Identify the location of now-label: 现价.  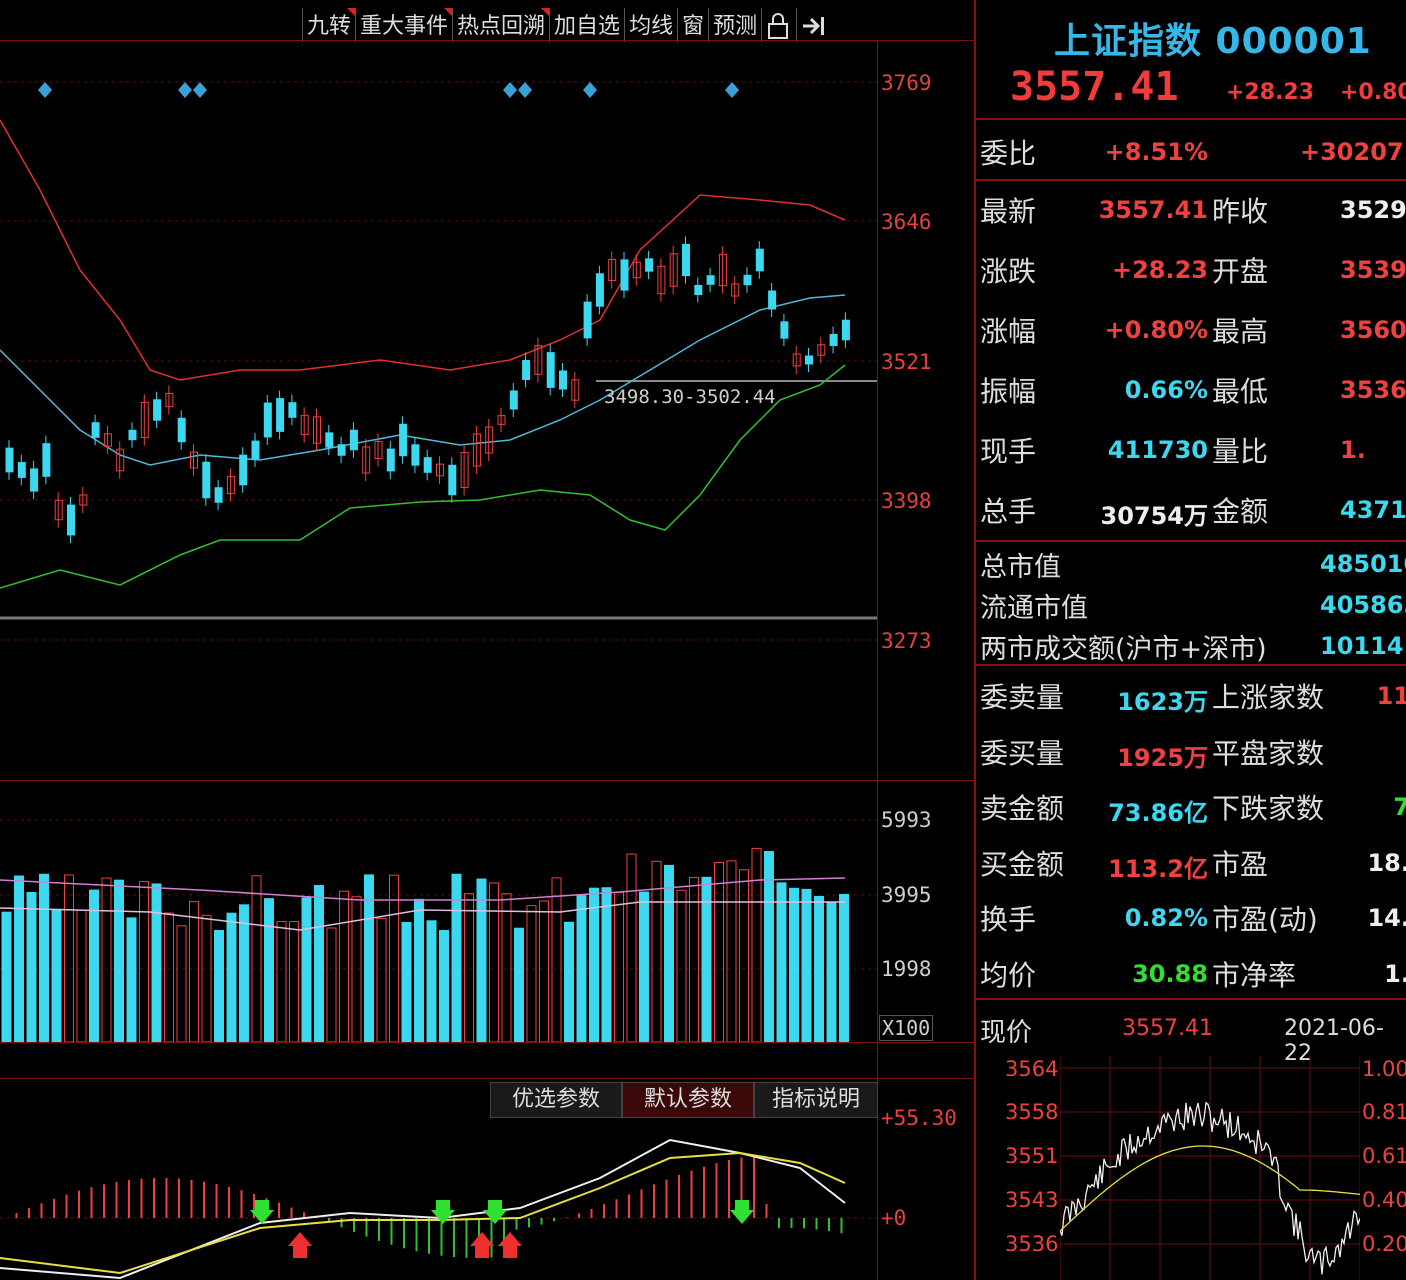
(1006, 1033).